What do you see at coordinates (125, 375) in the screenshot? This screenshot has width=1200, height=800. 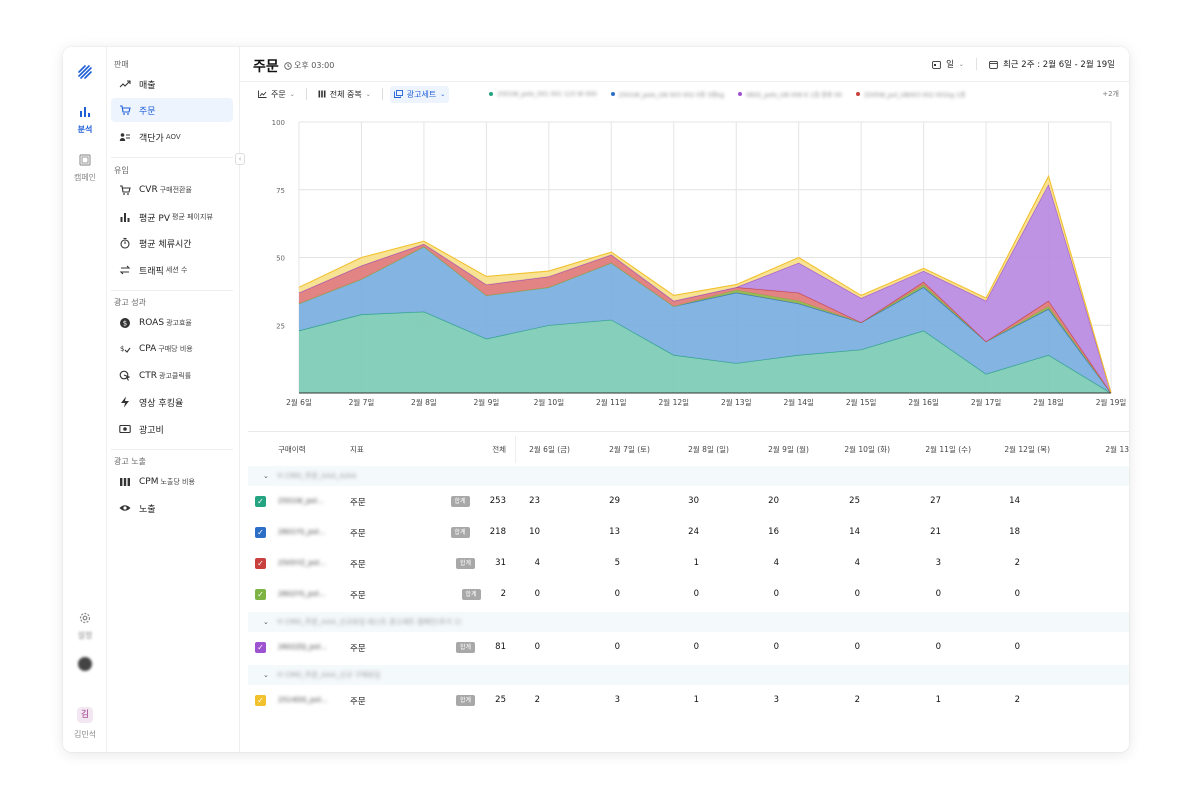 I see `click-icon` at bounding box center [125, 375].